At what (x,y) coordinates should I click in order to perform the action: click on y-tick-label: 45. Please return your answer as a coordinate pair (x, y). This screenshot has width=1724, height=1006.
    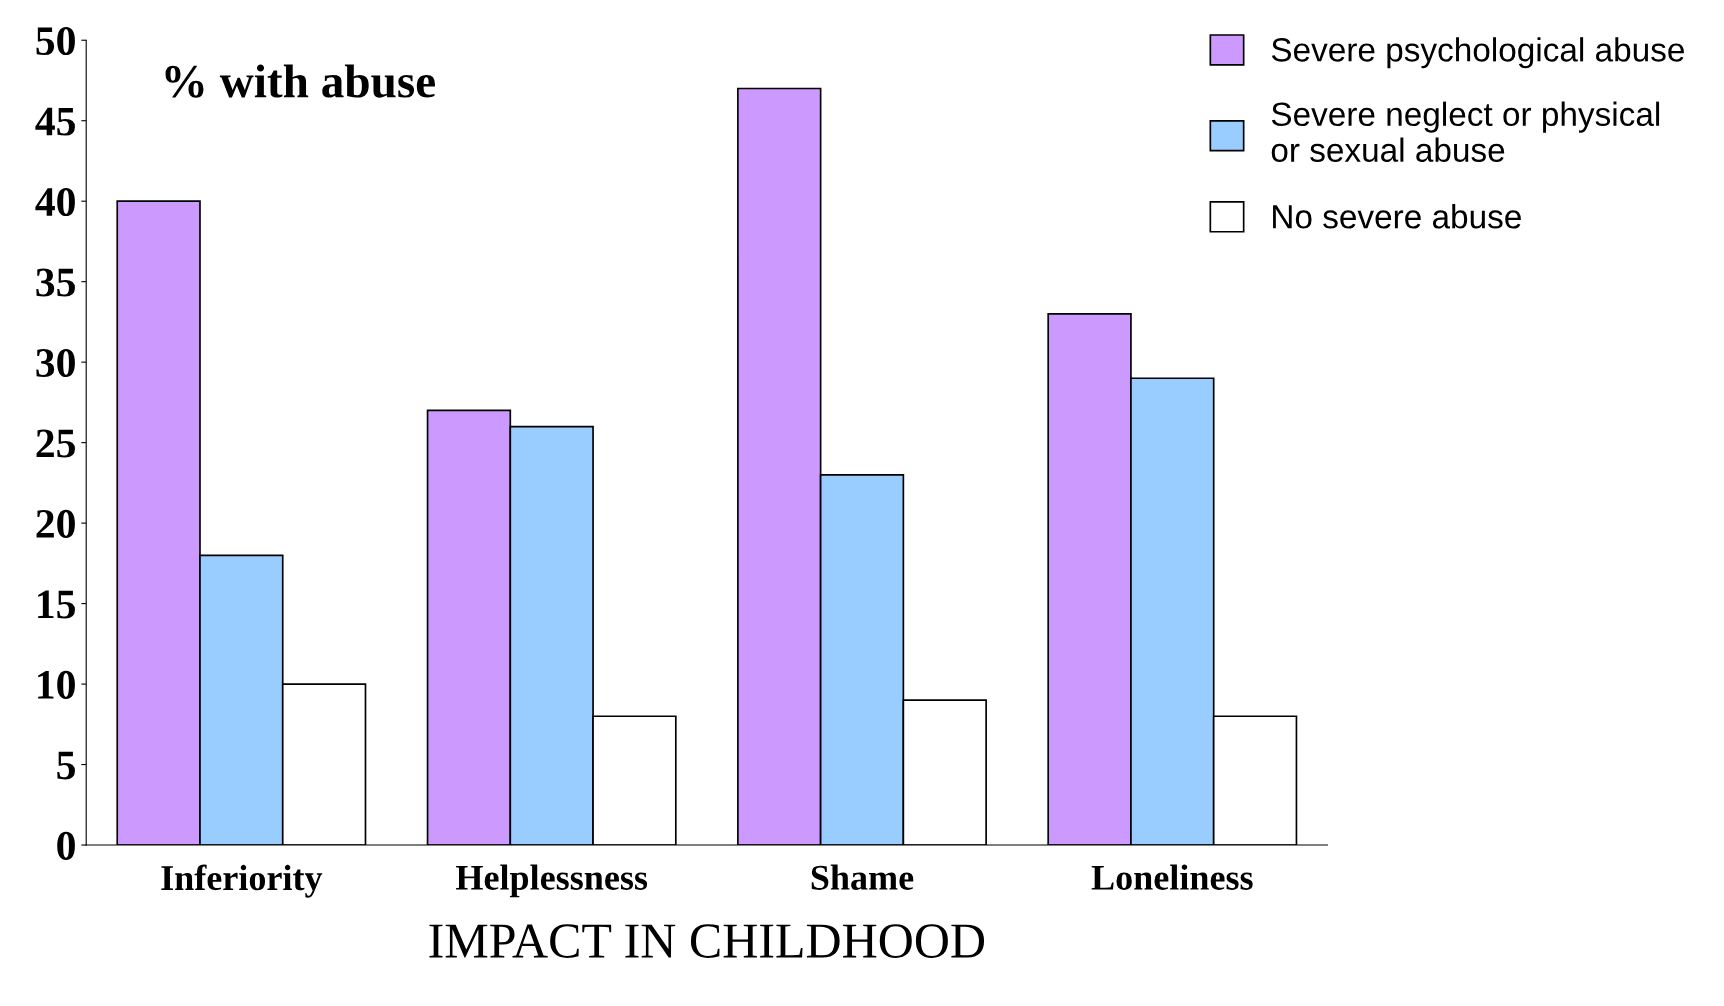
    Looking at the image, I should click on (55, 121).